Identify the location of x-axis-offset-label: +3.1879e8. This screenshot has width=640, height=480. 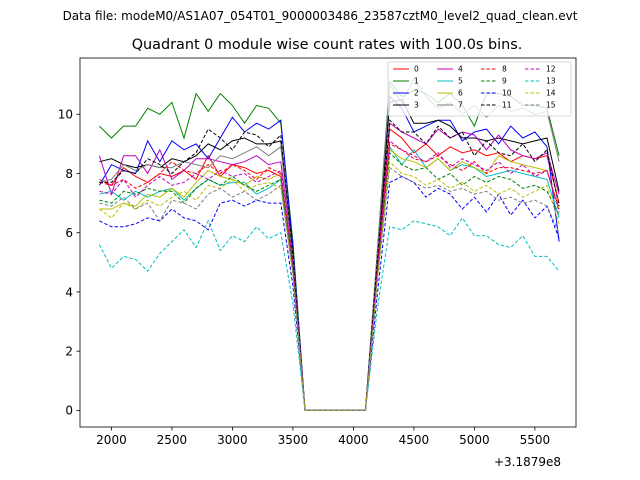
(527, 462).